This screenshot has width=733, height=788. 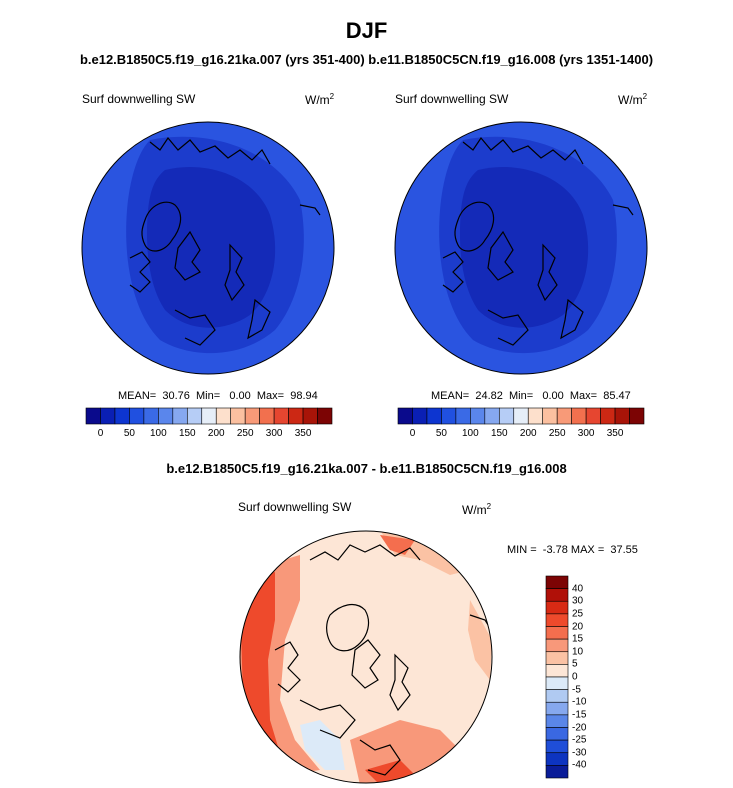 What do you see at coordinates (575, 664) in the screenshot?
I see `colorbar-tick-label: 5` at bounding box center [575, 664].